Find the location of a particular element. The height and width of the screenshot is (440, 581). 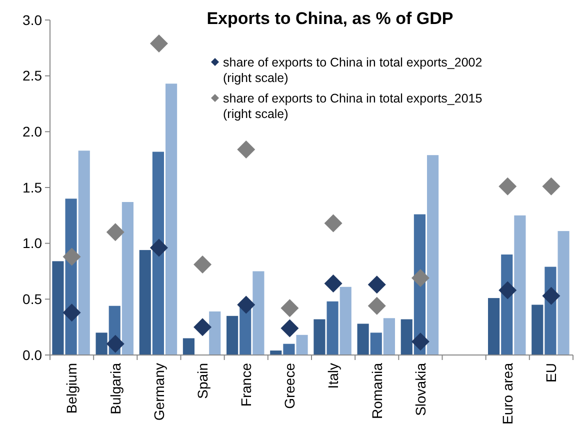

y-tick-label: 0.0 is located at coordinates (32, 354).